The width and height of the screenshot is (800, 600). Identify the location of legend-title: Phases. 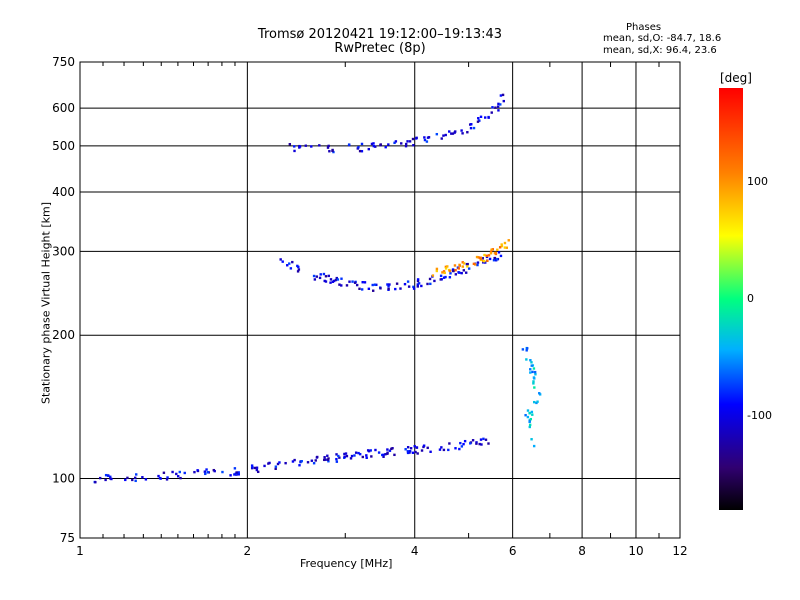
(644, 27).